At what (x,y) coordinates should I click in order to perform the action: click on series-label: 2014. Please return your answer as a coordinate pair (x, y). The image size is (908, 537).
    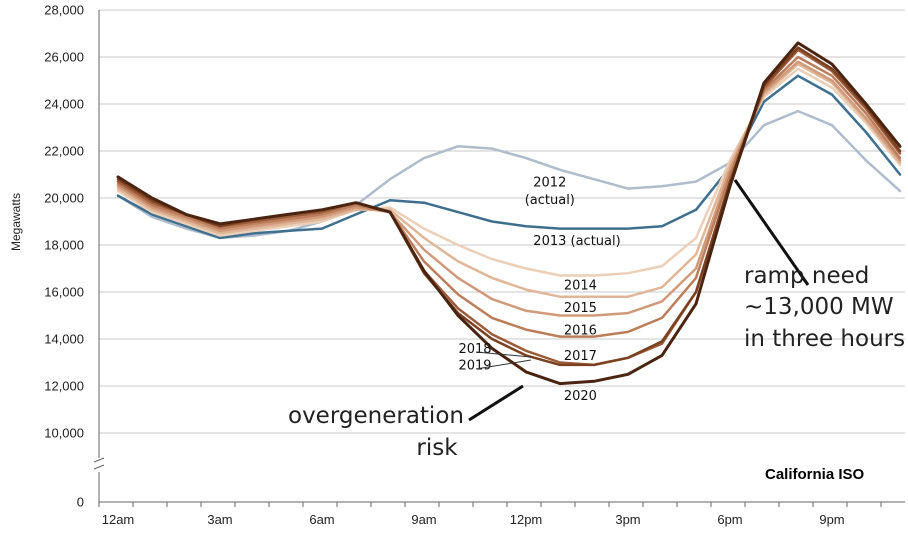
    Looking at the image, I should click on (580, 286).